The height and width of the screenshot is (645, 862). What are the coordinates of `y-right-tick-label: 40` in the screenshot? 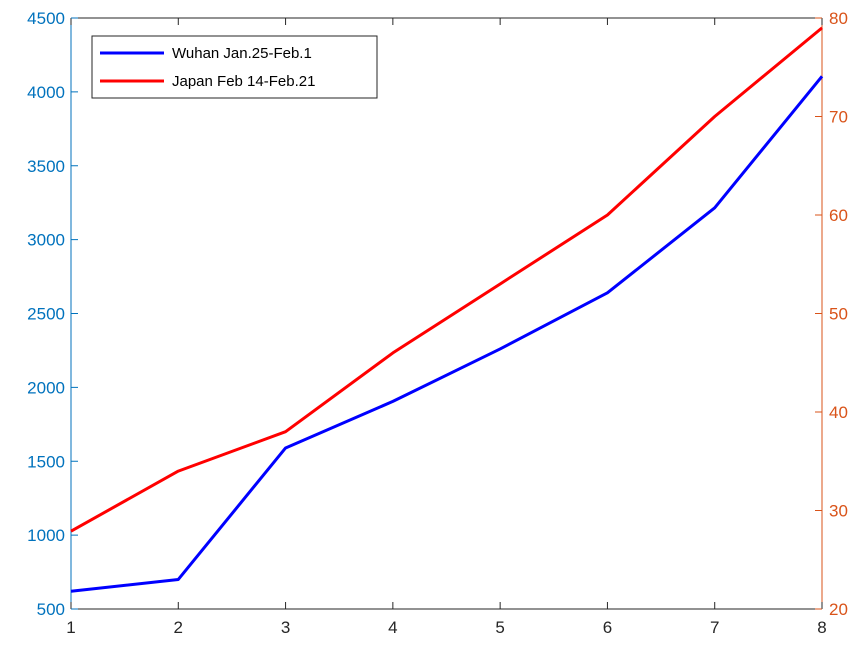 It's located at (838, 412).